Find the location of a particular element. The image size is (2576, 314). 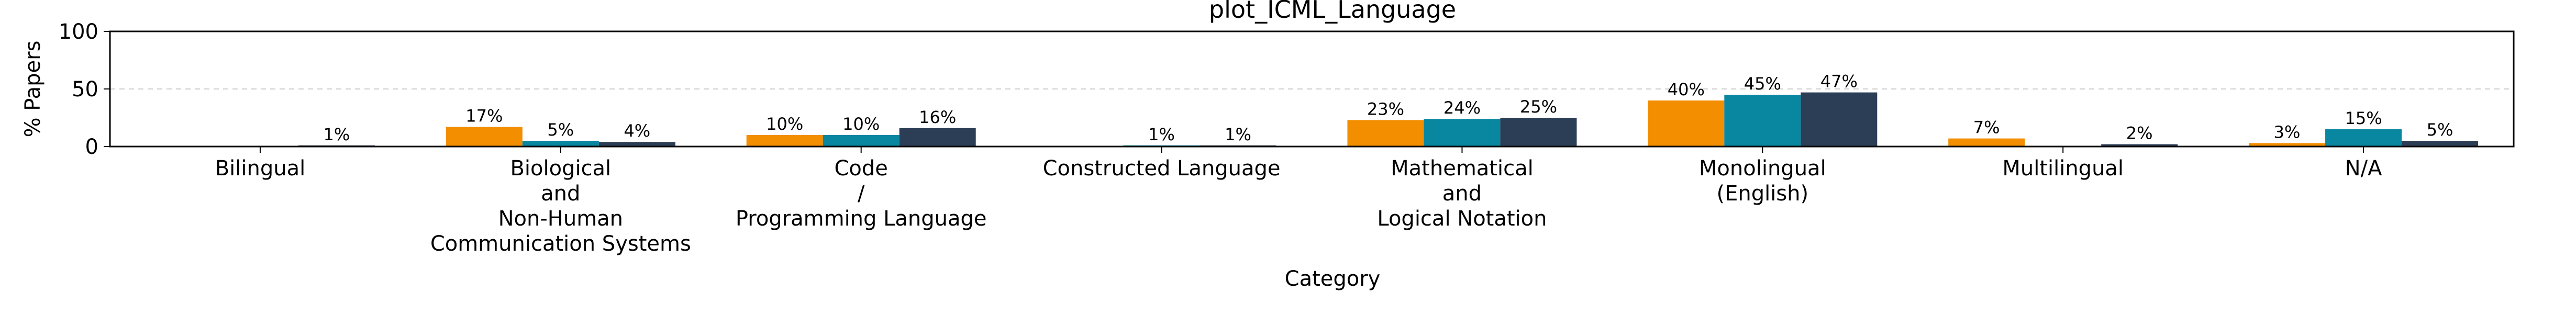

x-category-label: Constructed Language is located at coordinates (1162, 168).